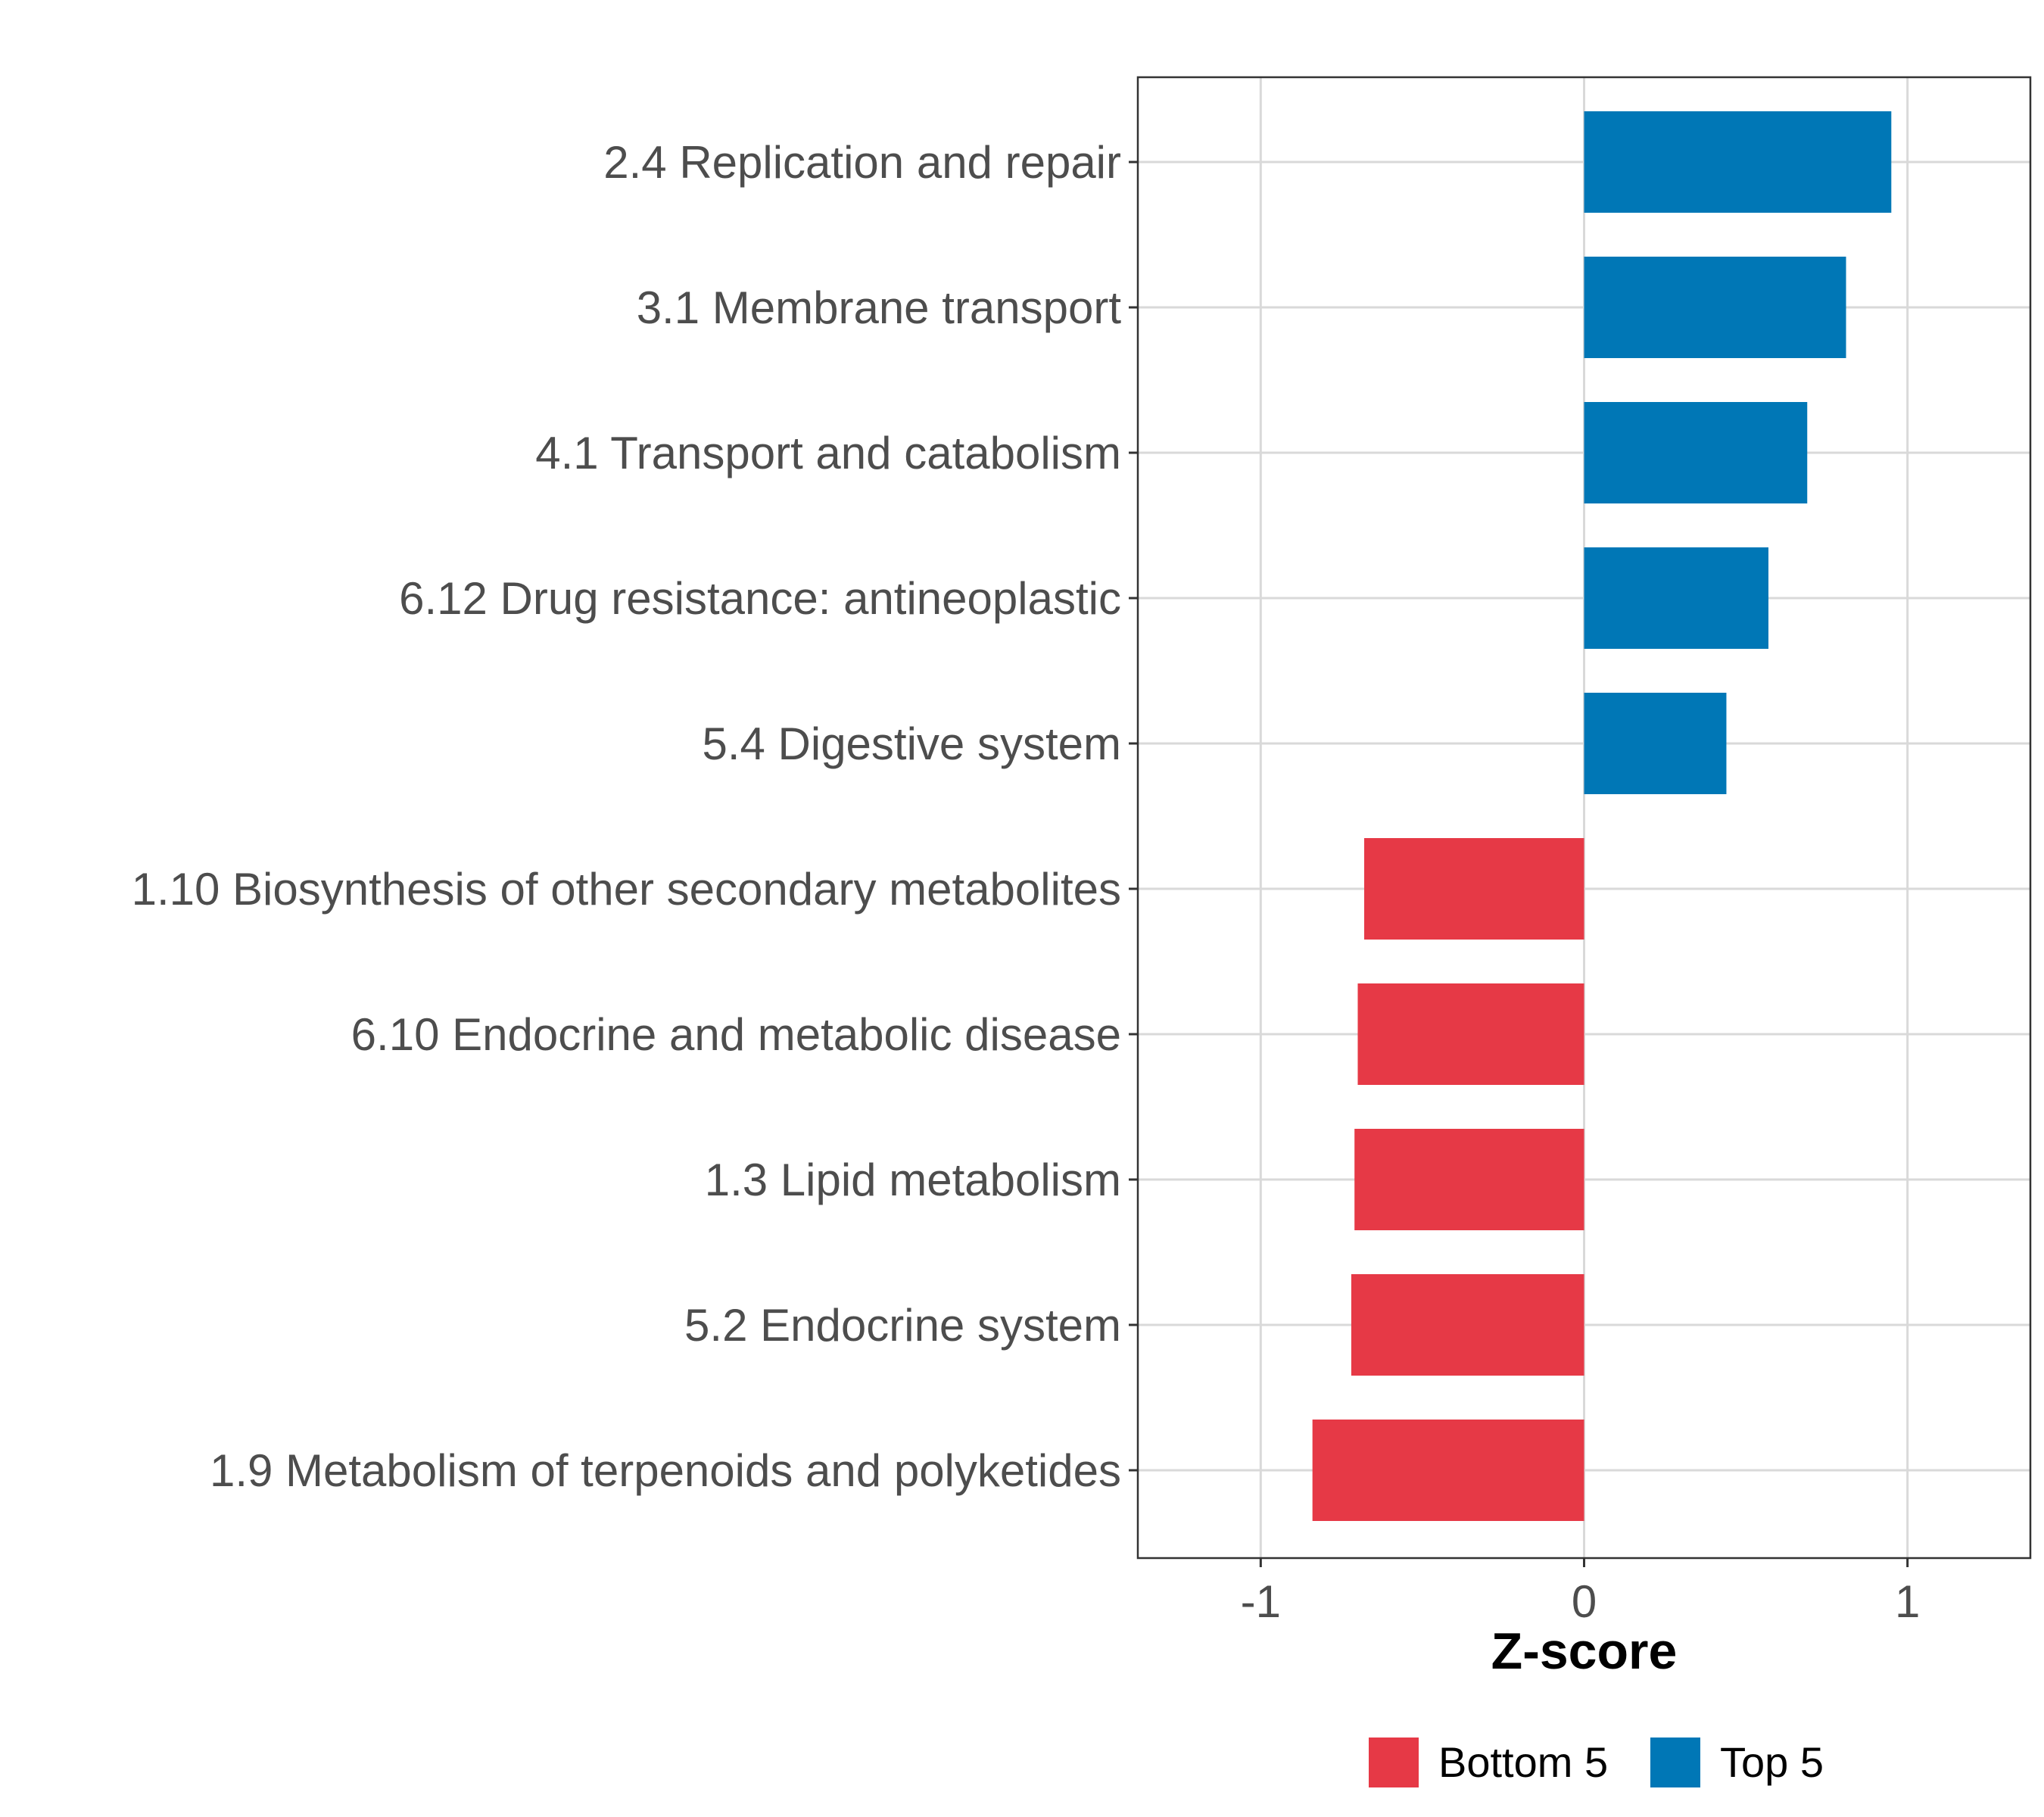 This screenshot has height=1817, width=2044. I want to click on x-tick-label-2: 0, so click(1584, 1601).